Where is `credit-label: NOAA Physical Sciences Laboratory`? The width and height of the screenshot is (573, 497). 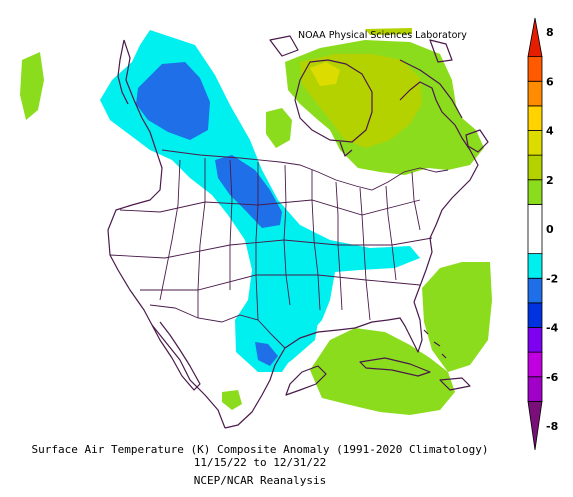
credit-label: NOAA Physical Sciences Laboratory is located at coordinates (382, 35).